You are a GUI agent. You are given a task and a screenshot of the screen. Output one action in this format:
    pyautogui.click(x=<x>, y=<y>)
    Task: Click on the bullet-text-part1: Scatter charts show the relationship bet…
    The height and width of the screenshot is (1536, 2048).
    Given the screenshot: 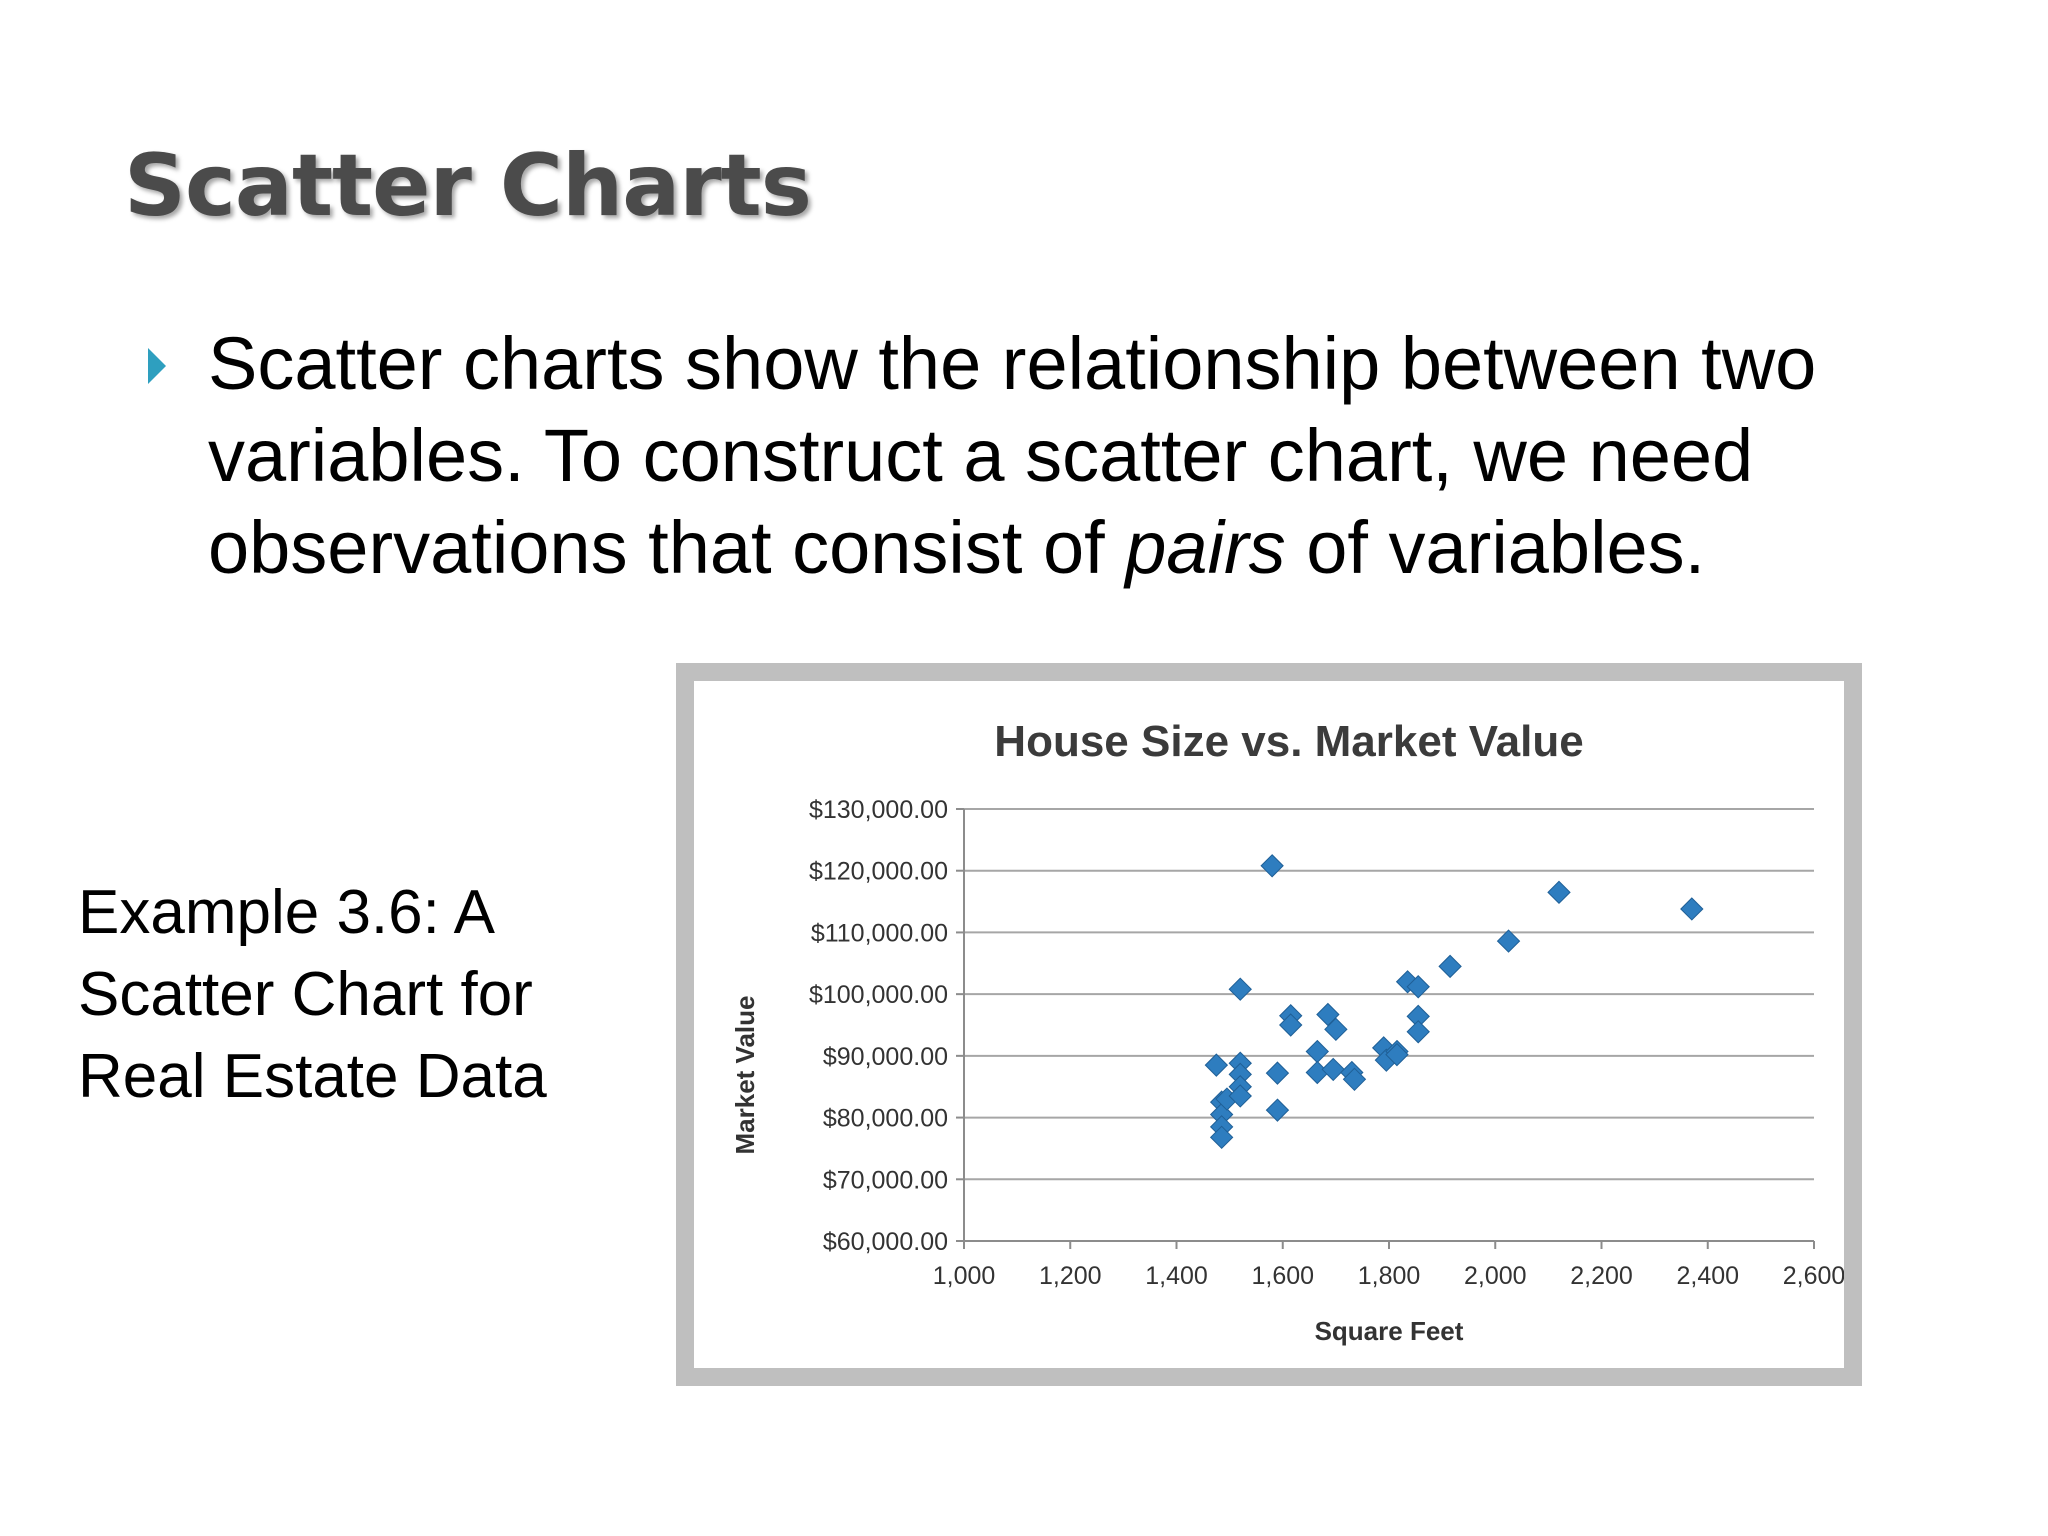 What is the action you would take?
    pyautogui.click(x=1012, y=455)
    